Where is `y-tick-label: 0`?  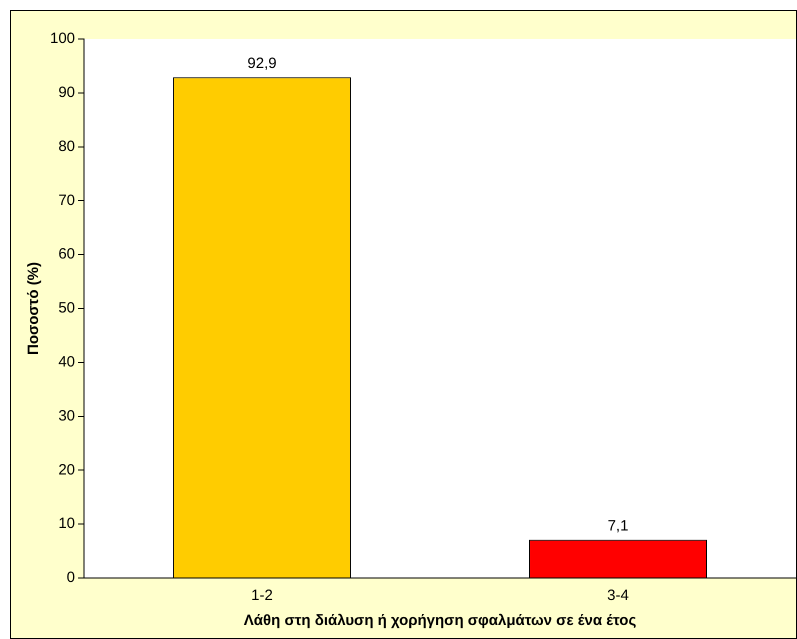 y-tick-label: 0 is located at coordinates (71, 577).